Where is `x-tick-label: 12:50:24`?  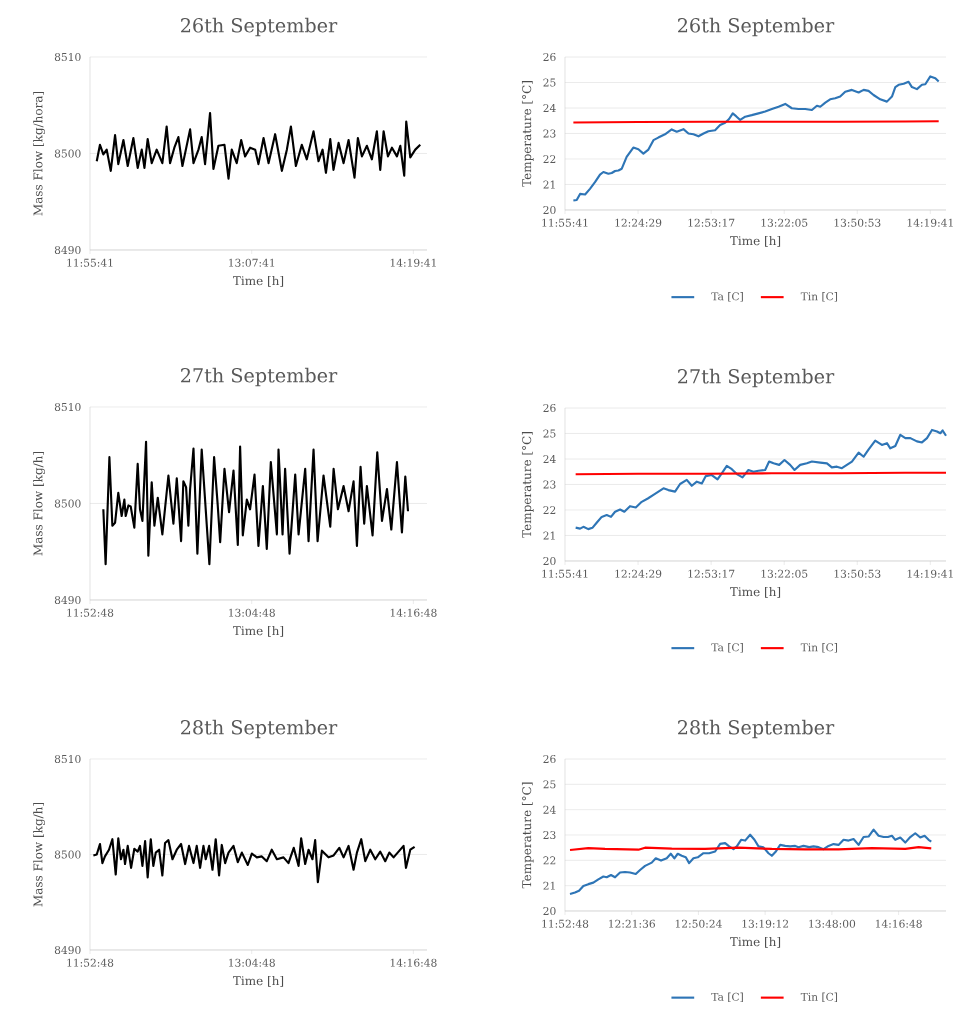 x-tick-label: 12:50:24 is located at coordinates (698, 923).